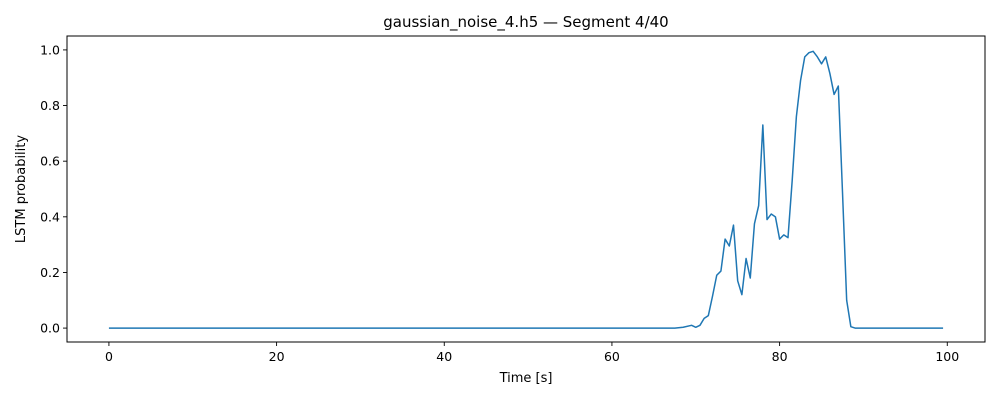  Describe the element at coordinates (50, 216) in the screenshot. I see `y-tick-label: 0.4` at that location.